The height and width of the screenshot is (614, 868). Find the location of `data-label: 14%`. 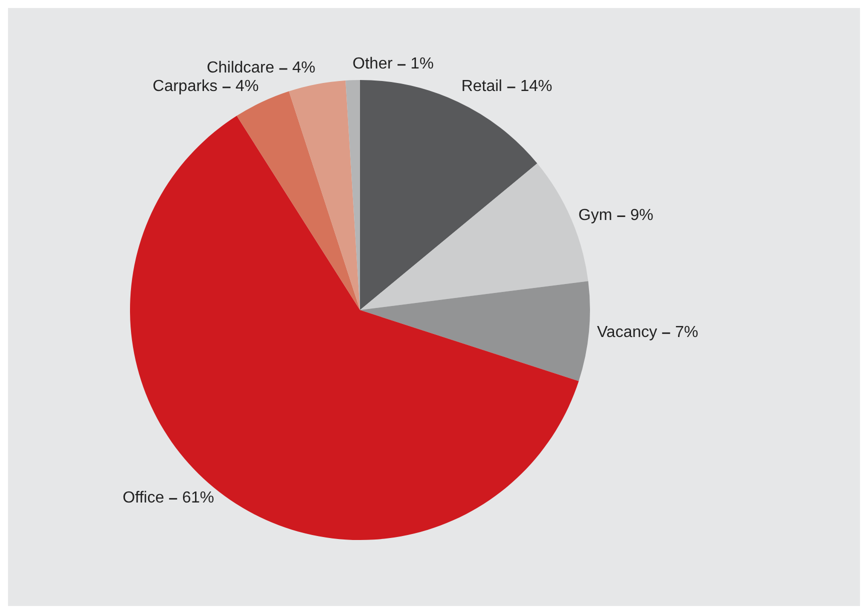

data-label: 14% is located at coordinates (536, 87).